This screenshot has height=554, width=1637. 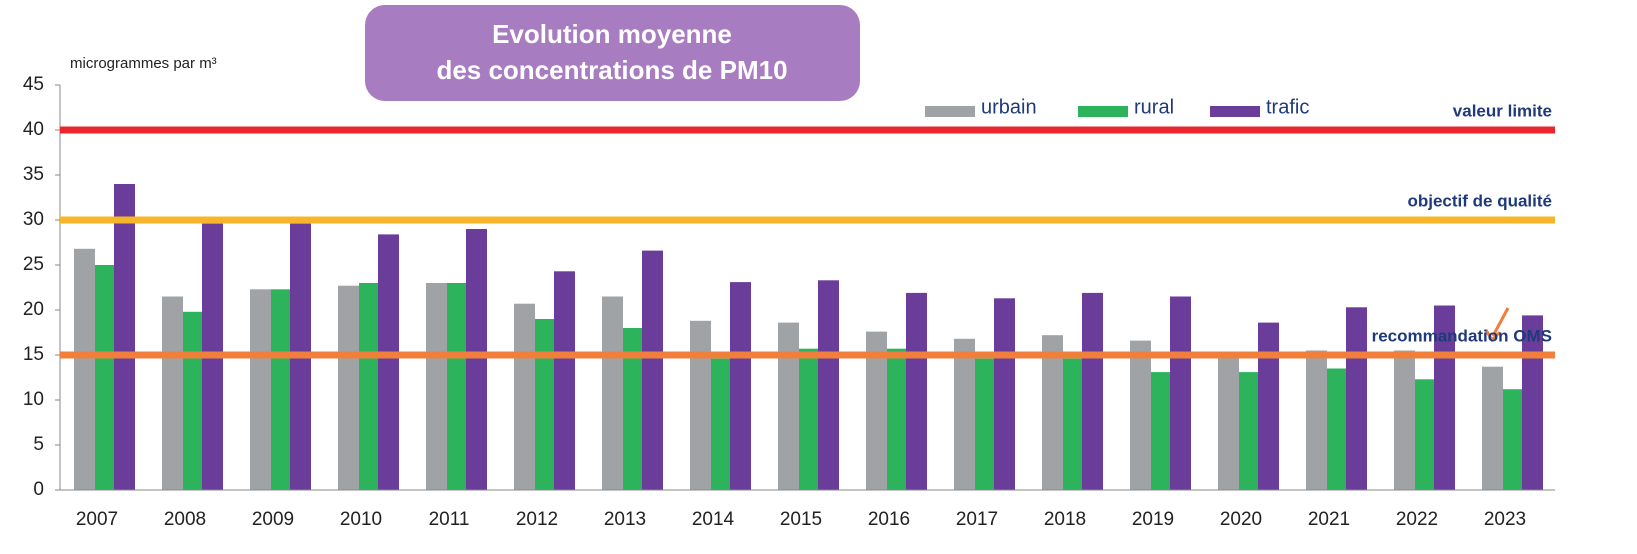 I want to click on y-tick-label: 0, so click(x=38, y=489).